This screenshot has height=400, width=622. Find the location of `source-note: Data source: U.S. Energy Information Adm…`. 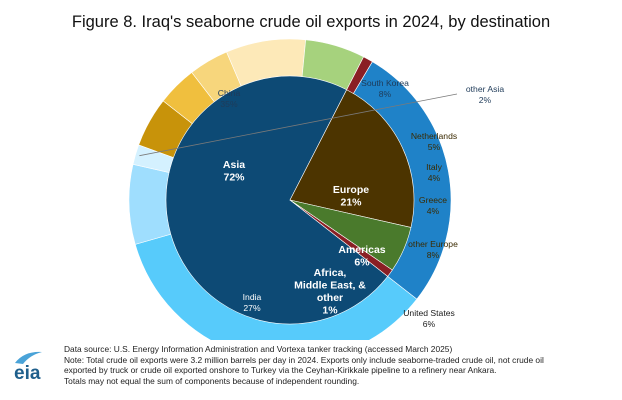

source-note: Data source: U.S. Energy Information Adm… is located at coordinates (258, 349).